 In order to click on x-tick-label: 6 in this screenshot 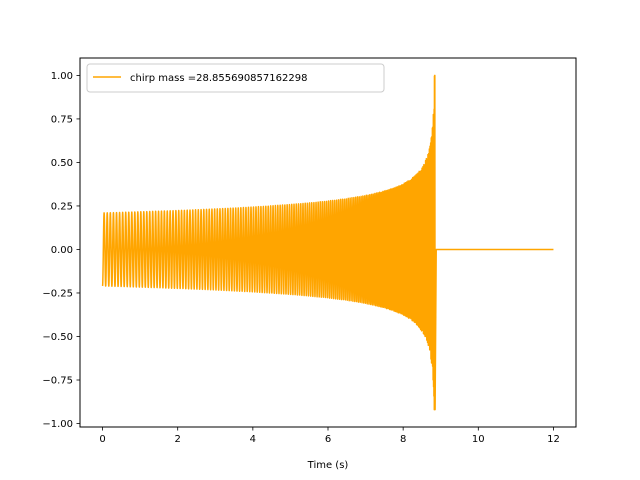, I will do `click(328, 439)`.